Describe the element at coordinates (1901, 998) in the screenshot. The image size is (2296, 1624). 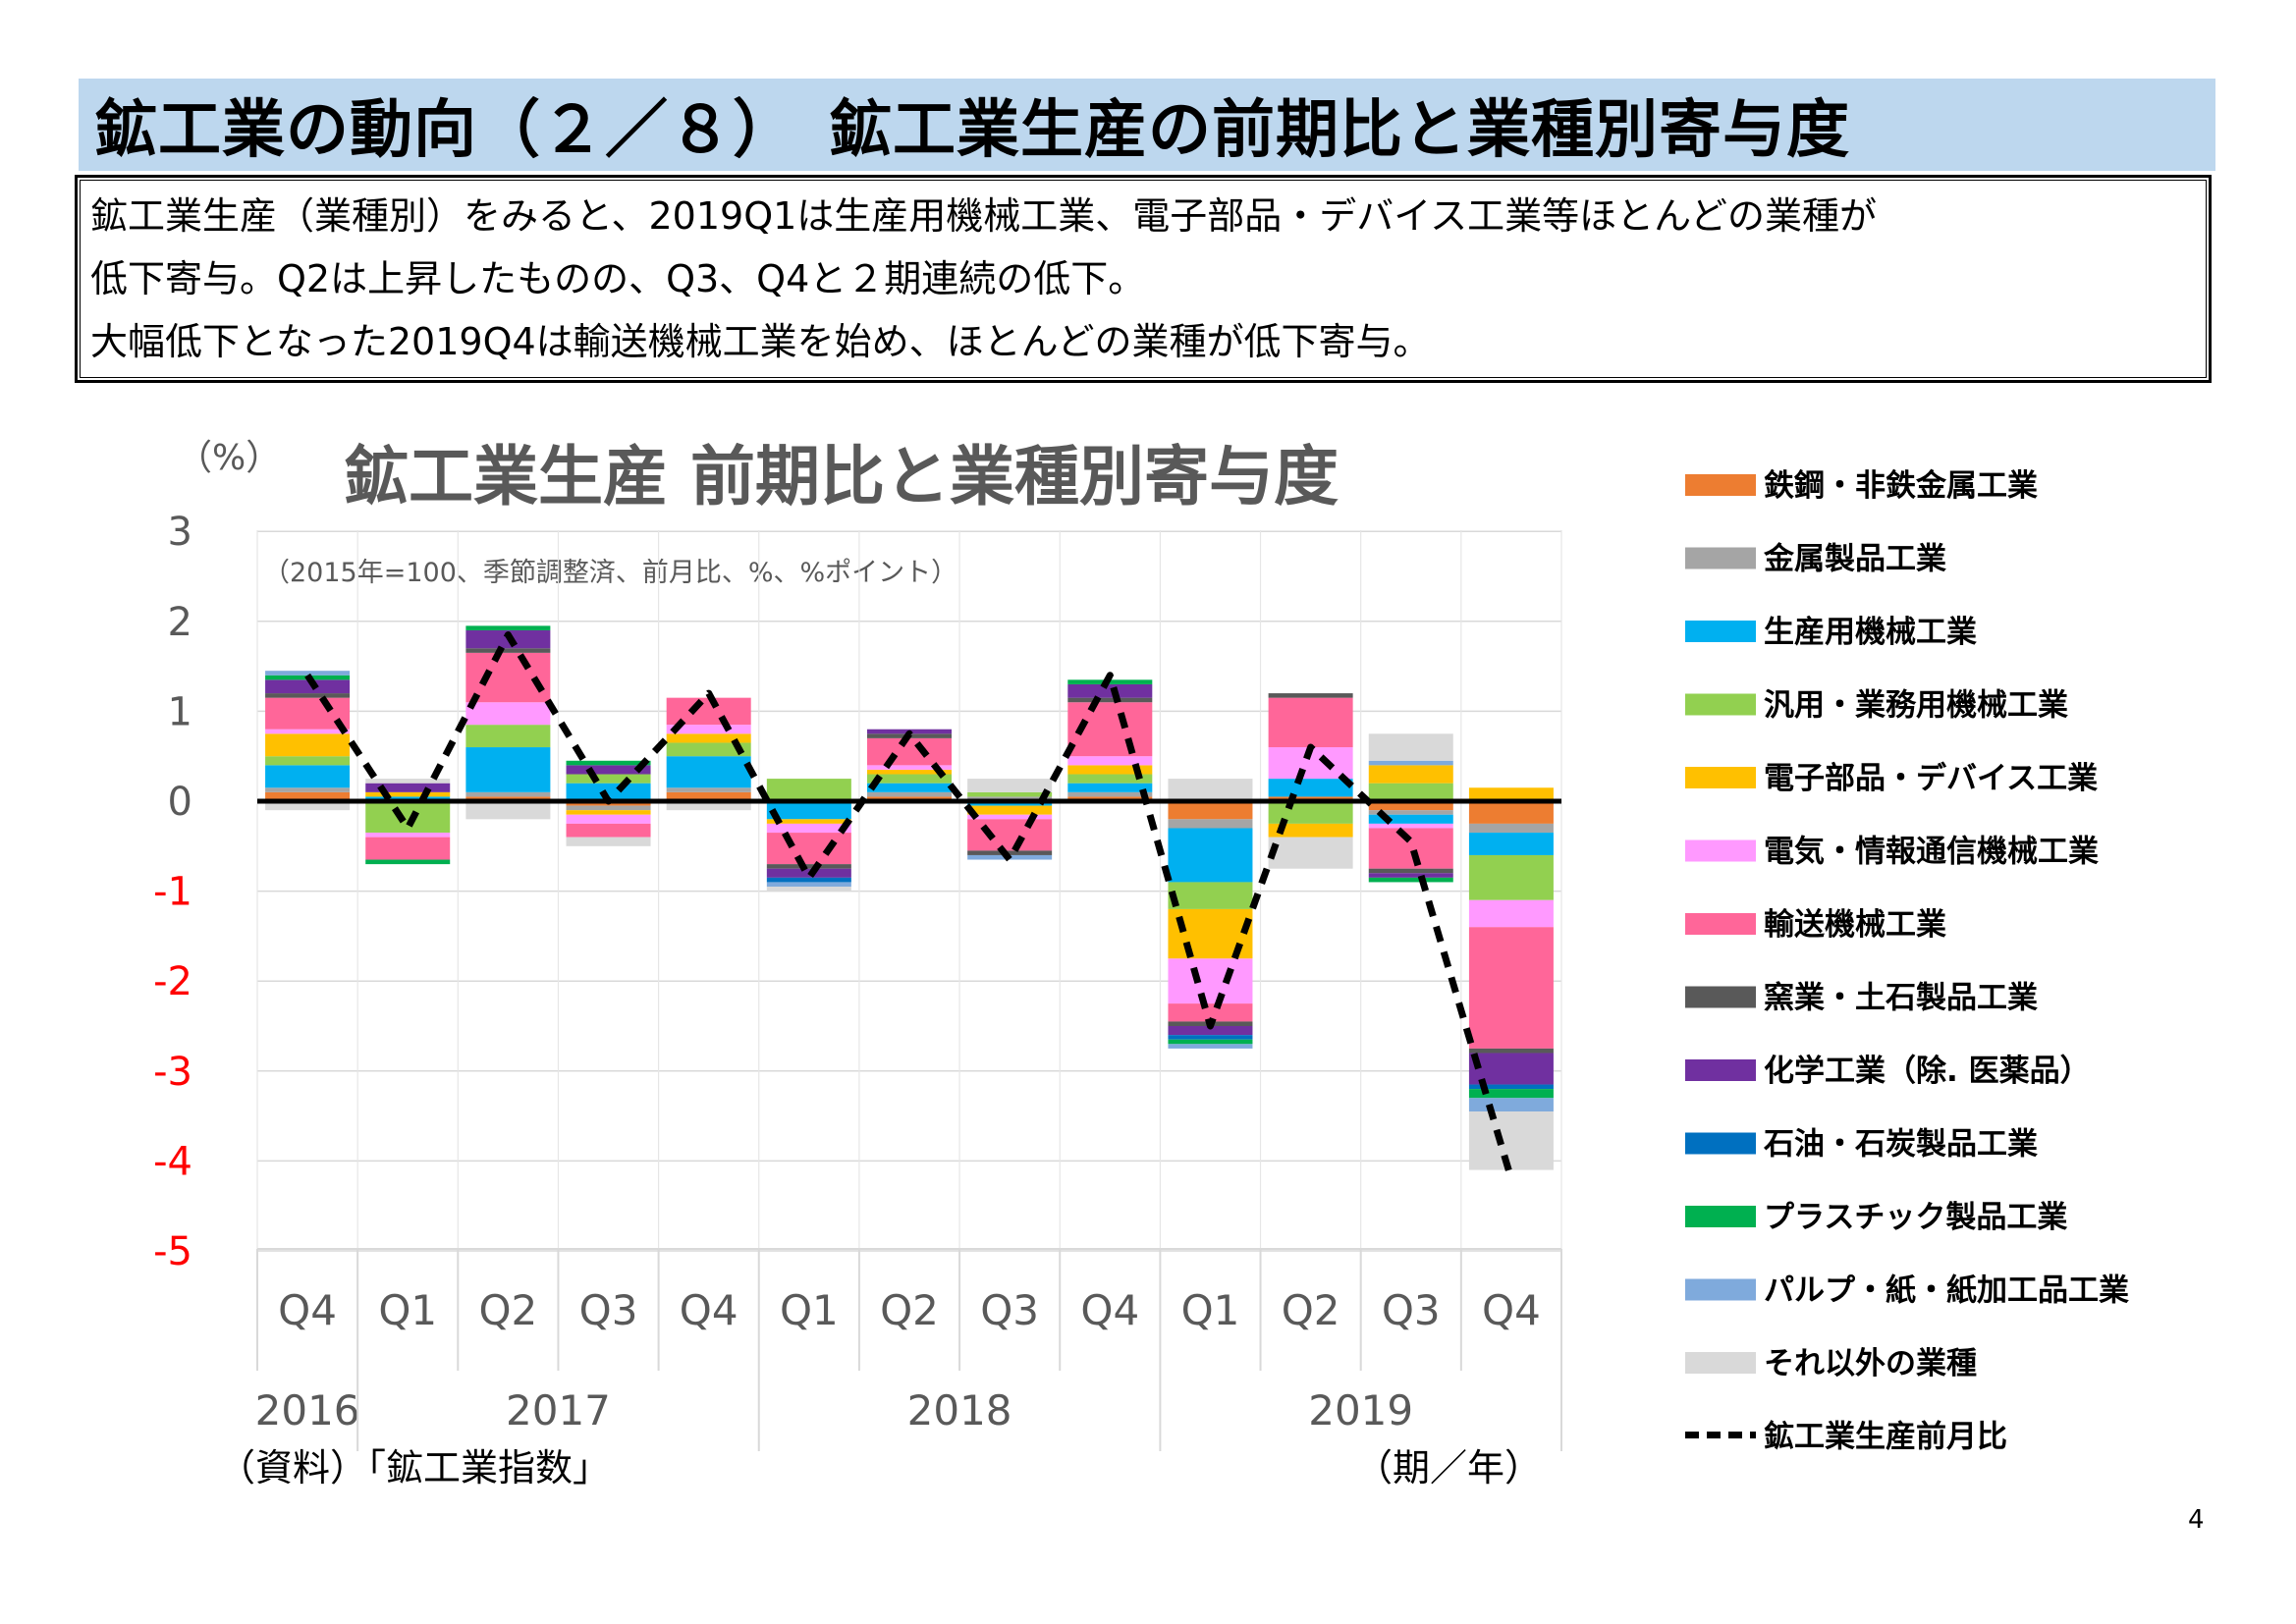
I see `legend-label: 窯業・土石製品工業` at that location.